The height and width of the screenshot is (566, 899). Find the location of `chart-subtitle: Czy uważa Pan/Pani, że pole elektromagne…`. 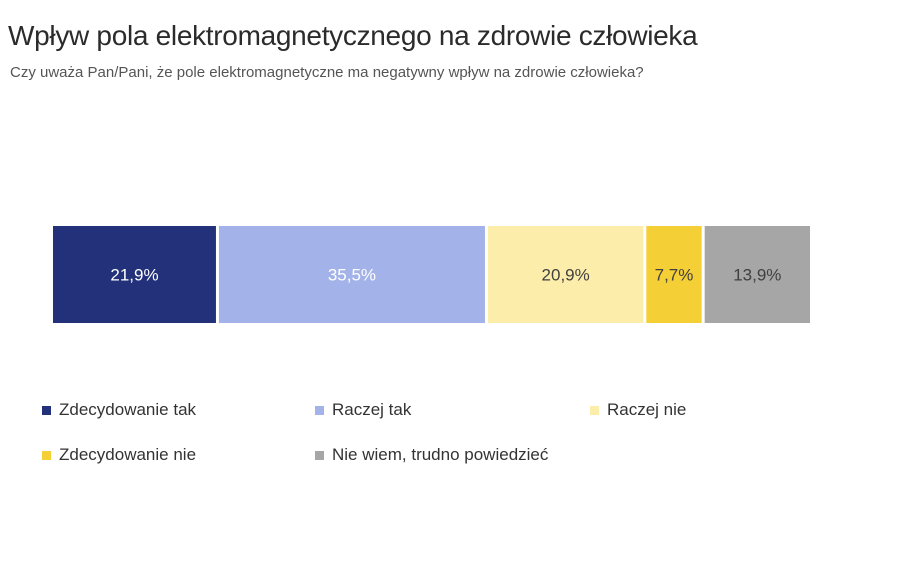

chart-subtitle: Czy uważa Pan/Pani, że pole elektromagne… is located at coordinates (327, 72).